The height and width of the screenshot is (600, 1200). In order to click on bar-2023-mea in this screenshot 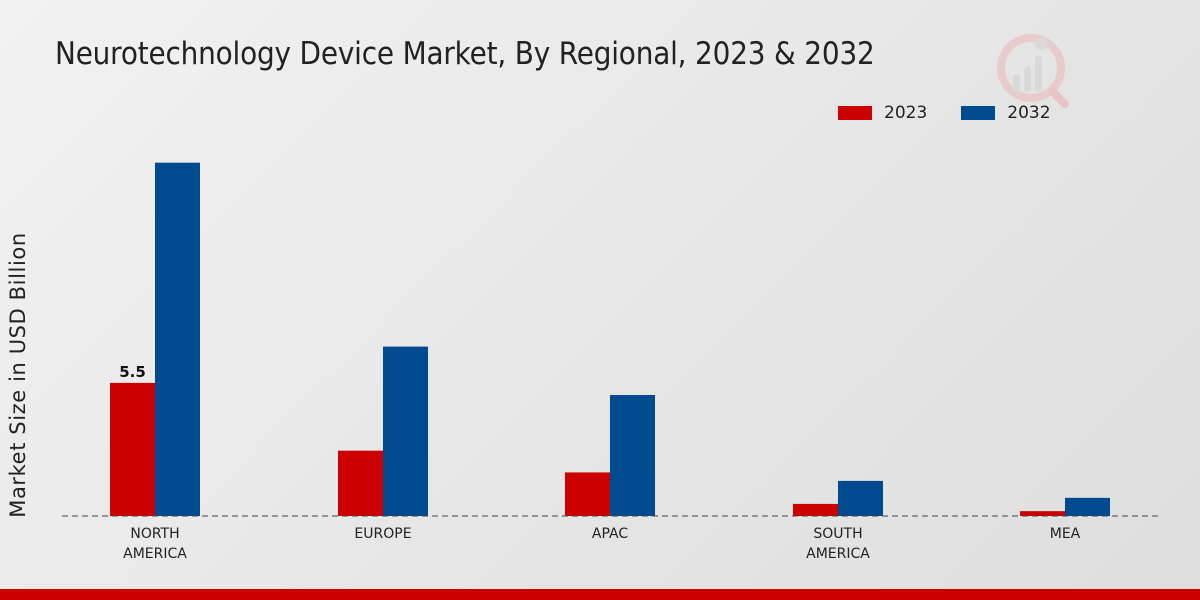, I will do `click(1042, 513)`.